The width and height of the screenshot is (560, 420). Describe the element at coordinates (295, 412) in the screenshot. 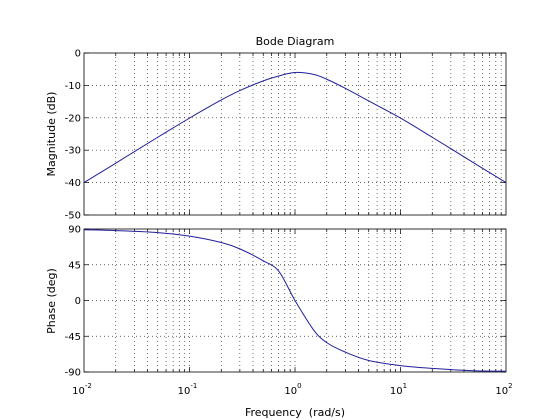

I see `frequency-axis-label: Frequency (rad/s)` at that location.